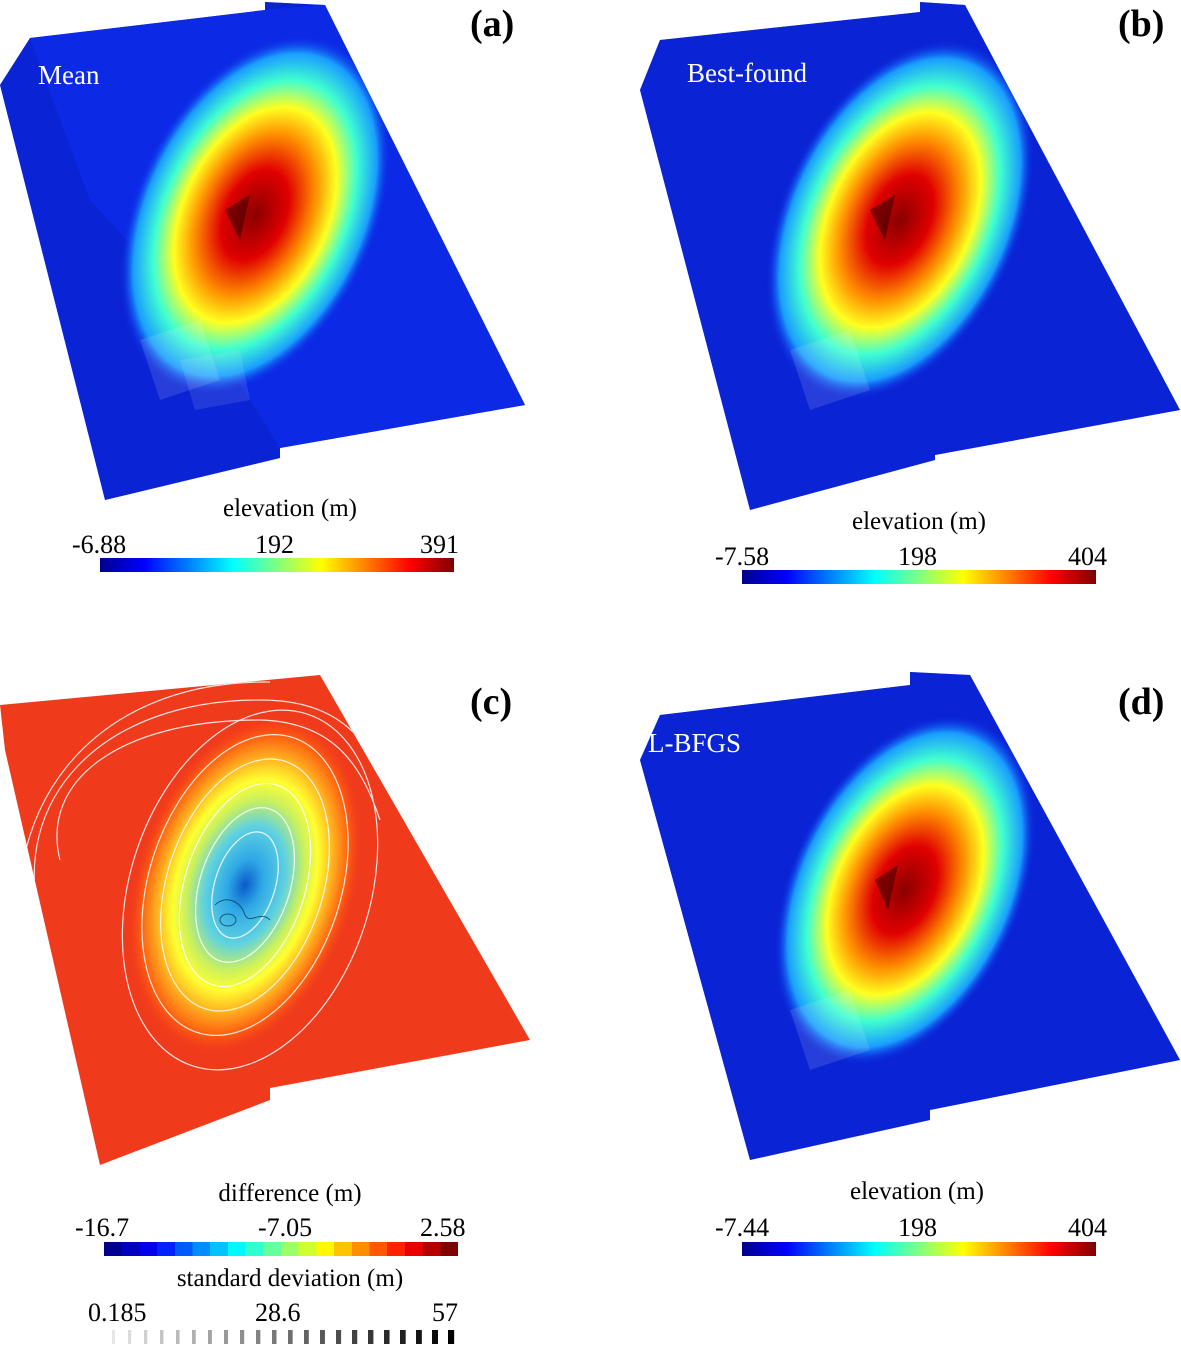  Describe the element at coordinates (917, 1191) in the screenshot. I see `colorbar-title-d: elevation (m)` at that location.